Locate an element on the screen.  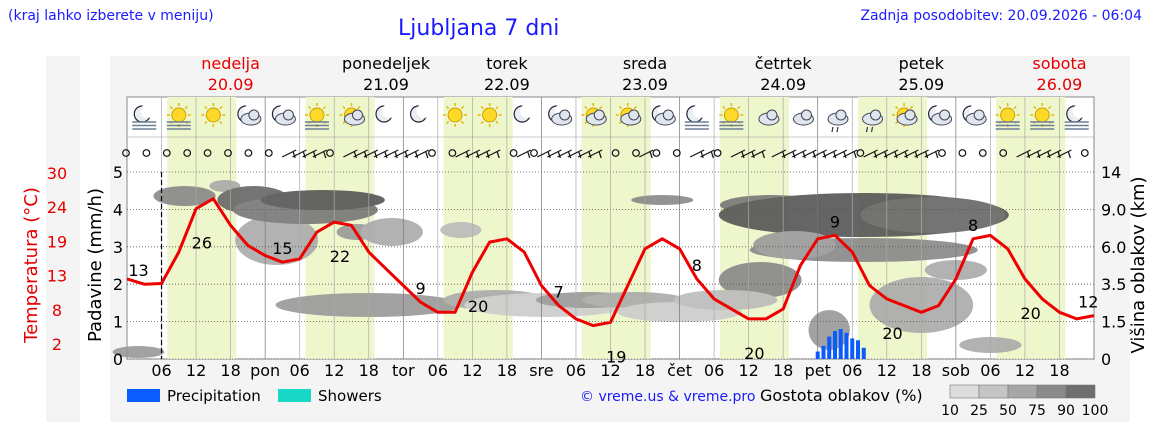
page-title: Ljubljana 7 dni is located at coordinates (479, 28).